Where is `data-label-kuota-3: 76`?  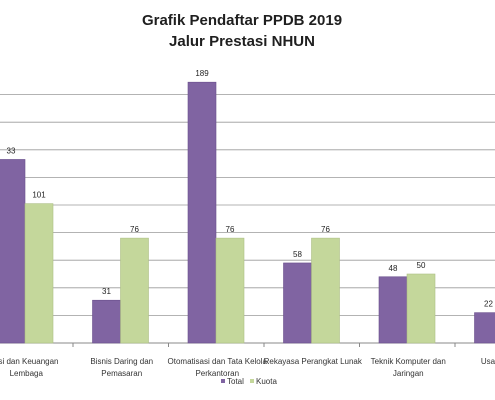
data-label-kuota-3: 76 is located at coordinates (325, 229).